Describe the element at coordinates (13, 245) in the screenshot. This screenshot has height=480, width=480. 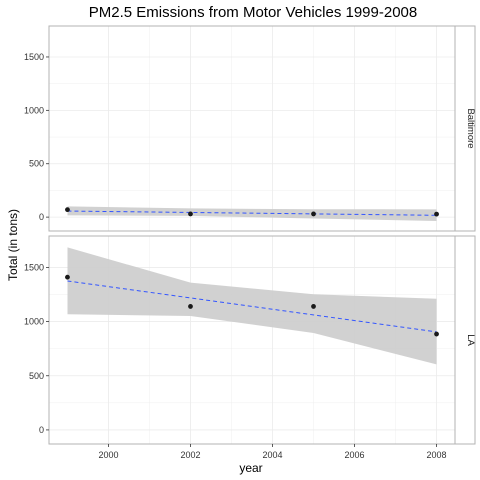
I see `y-axis-title: Total (in tons)` at that location.